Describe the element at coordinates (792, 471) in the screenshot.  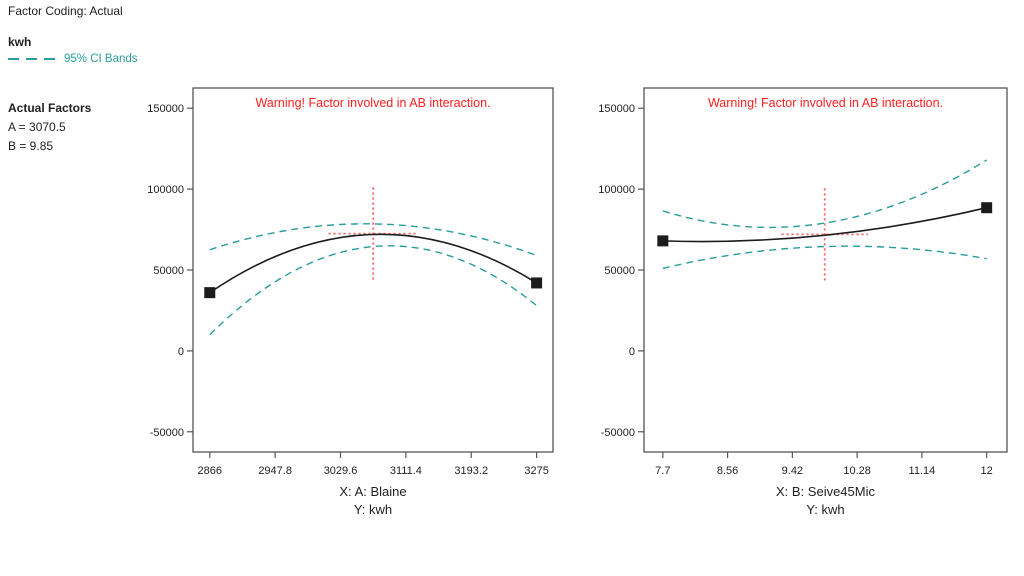
I see `x-tick-label: 9.42` at that location.